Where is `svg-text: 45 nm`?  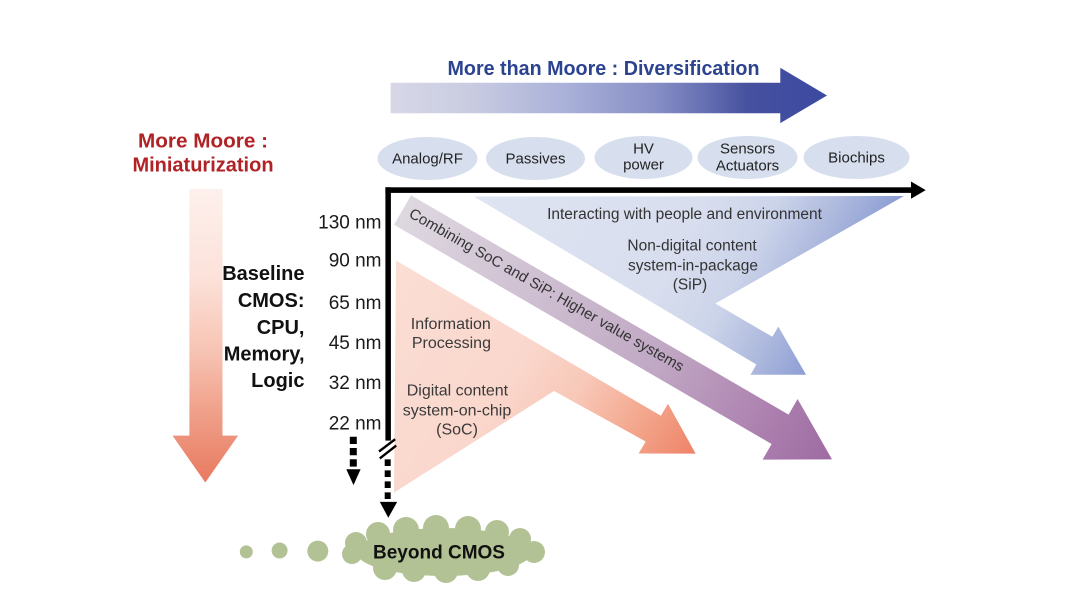 svg-text: 45 nm is located at coordinates (355, 343).